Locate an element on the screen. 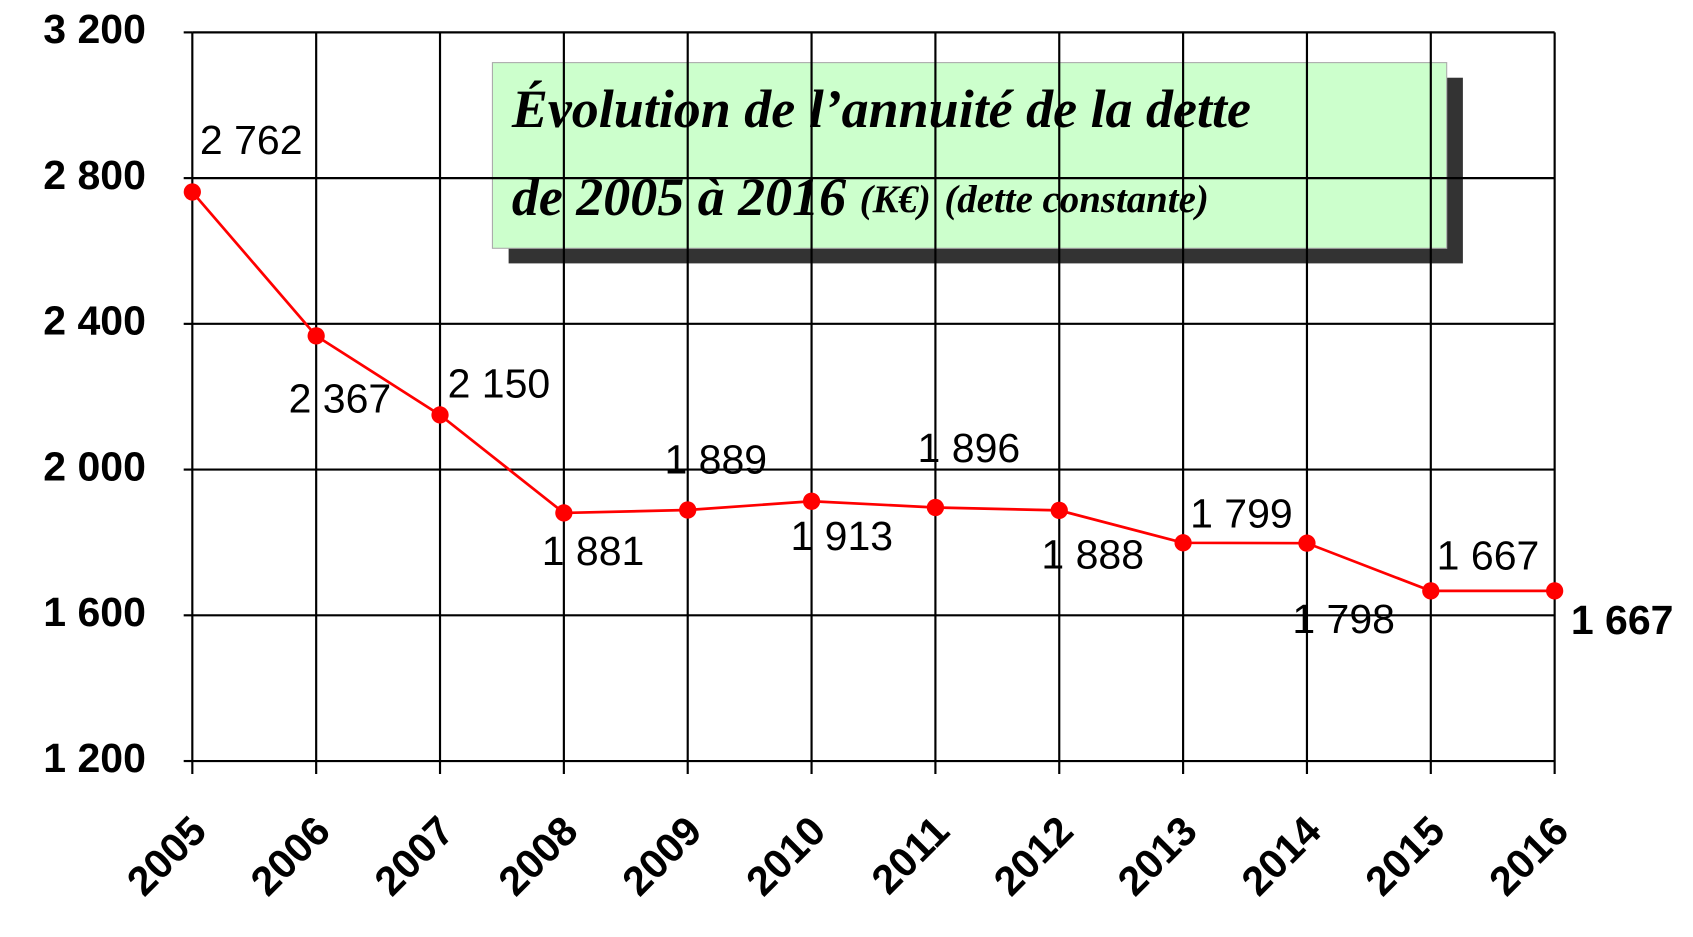 The width and height of the screenshot is (1693, 937). x-tick-label: 2016 is located at coordinates (1528, 855).